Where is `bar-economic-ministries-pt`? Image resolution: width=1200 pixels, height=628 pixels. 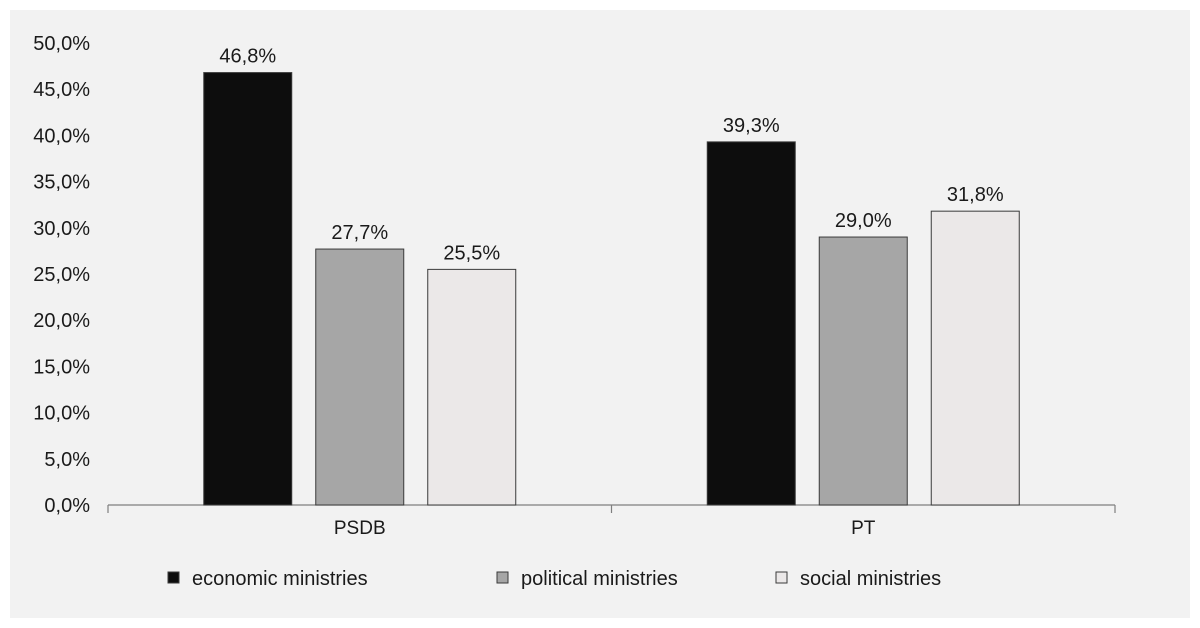 bar-economic-ministries-pt is located at coordinates (751, 323).